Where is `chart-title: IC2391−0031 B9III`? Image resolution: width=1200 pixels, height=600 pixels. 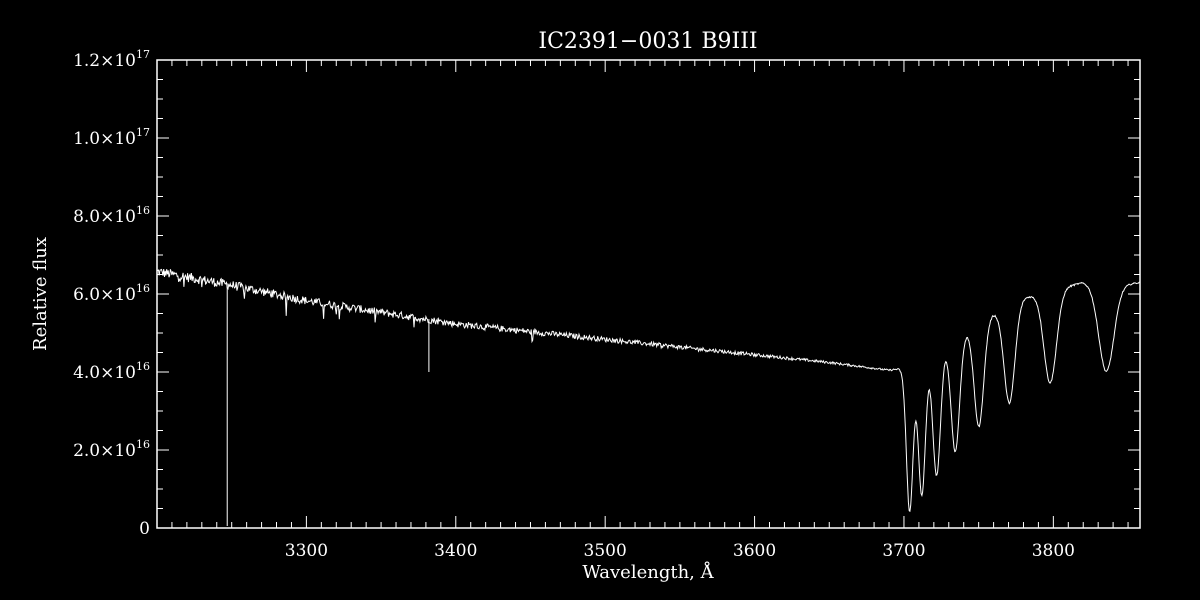 chart-title: IC2391−0031 B9III is located at coordinates (647, 41).